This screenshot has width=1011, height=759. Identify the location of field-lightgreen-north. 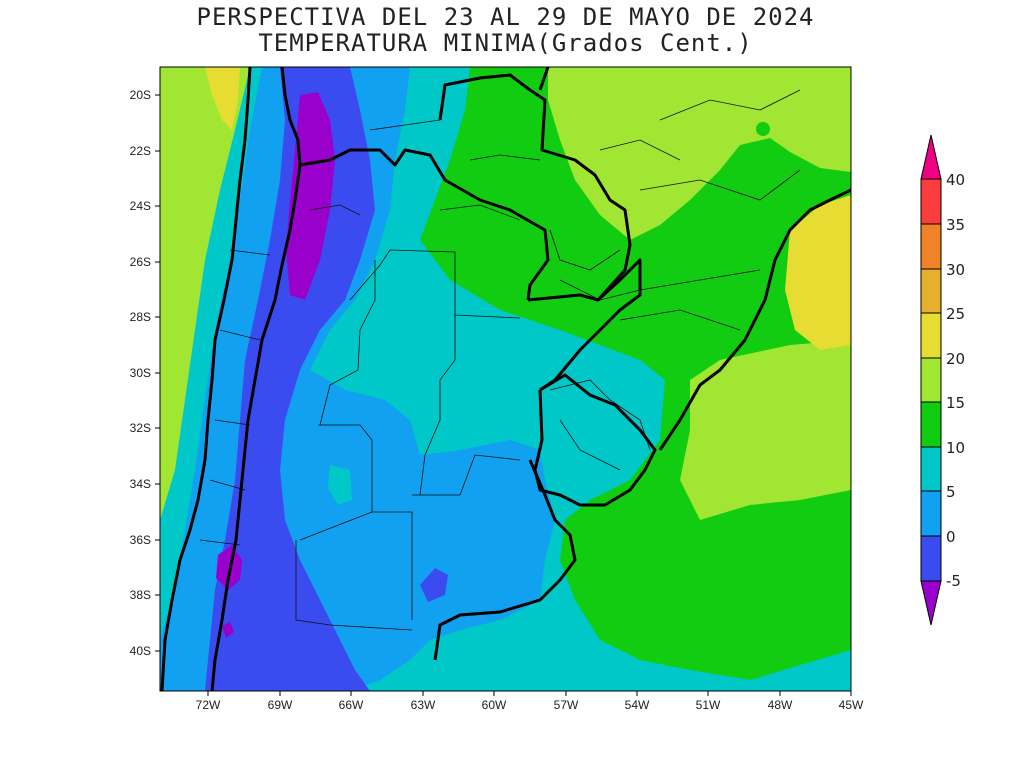
(699, 153).